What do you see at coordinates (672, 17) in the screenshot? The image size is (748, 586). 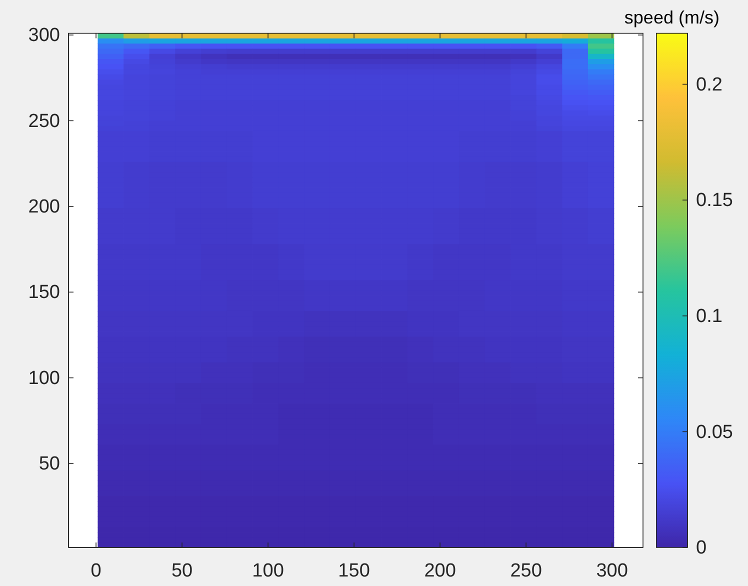 I see `color-bar-title: speed (m/s)` at bounding box center [672, 17].